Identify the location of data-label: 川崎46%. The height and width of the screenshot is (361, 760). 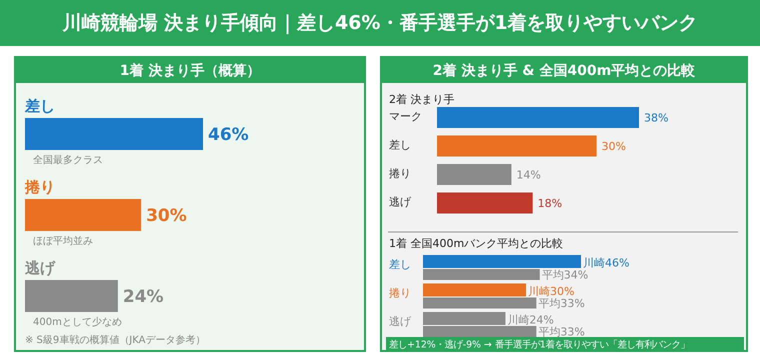
(606, 263).